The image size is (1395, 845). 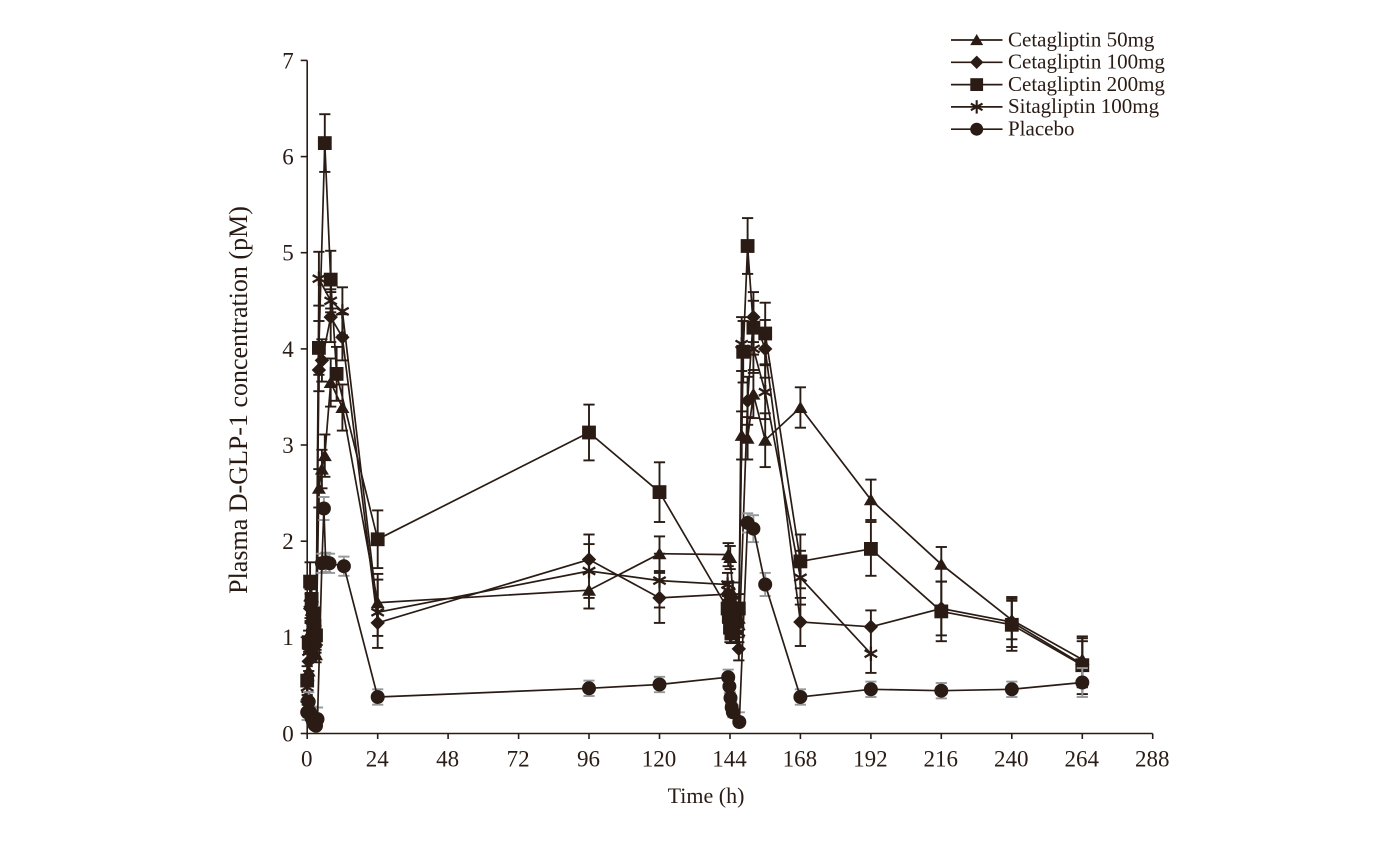 I want to click on svg-text: 4, so click(x=288, y=349).